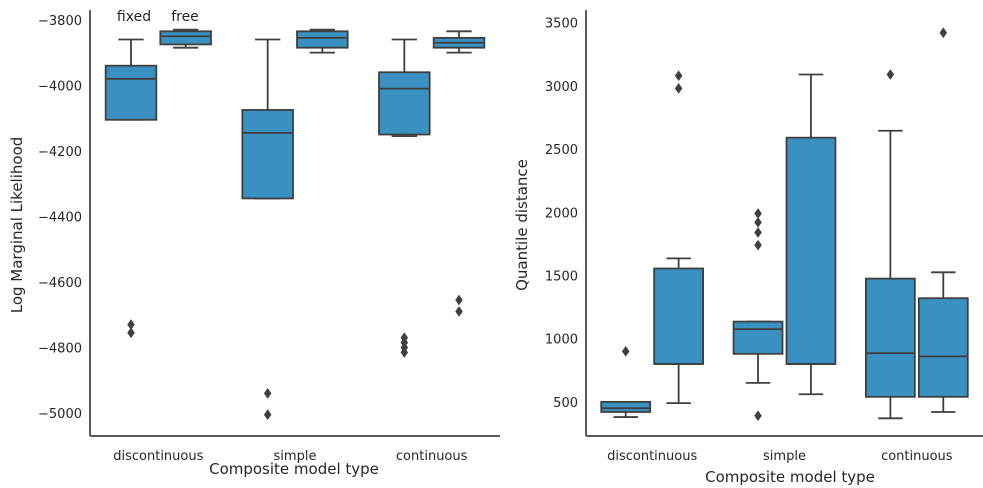 This screenshot has width=983, height=488. Describe the element at coordinates (561, 87) in the screenshot. I see `right-ytick-label: 3000` at that location.